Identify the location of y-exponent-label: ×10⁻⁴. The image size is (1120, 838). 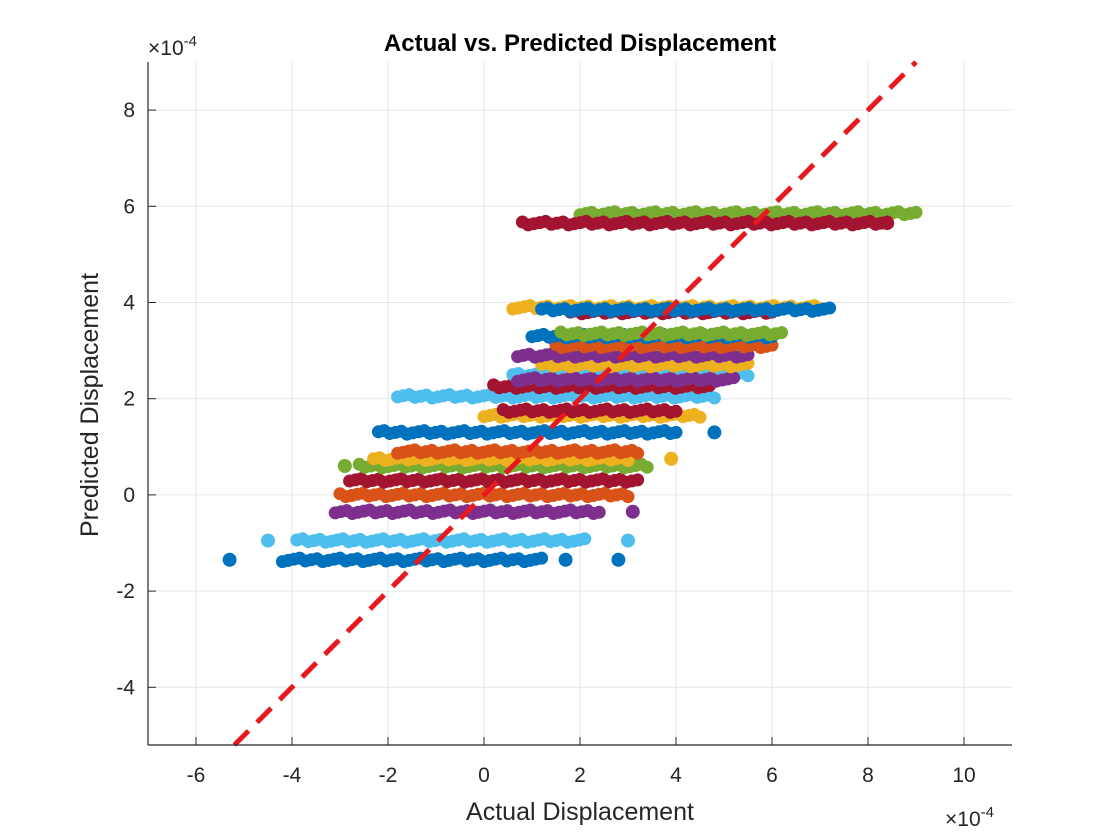
(172, 46).